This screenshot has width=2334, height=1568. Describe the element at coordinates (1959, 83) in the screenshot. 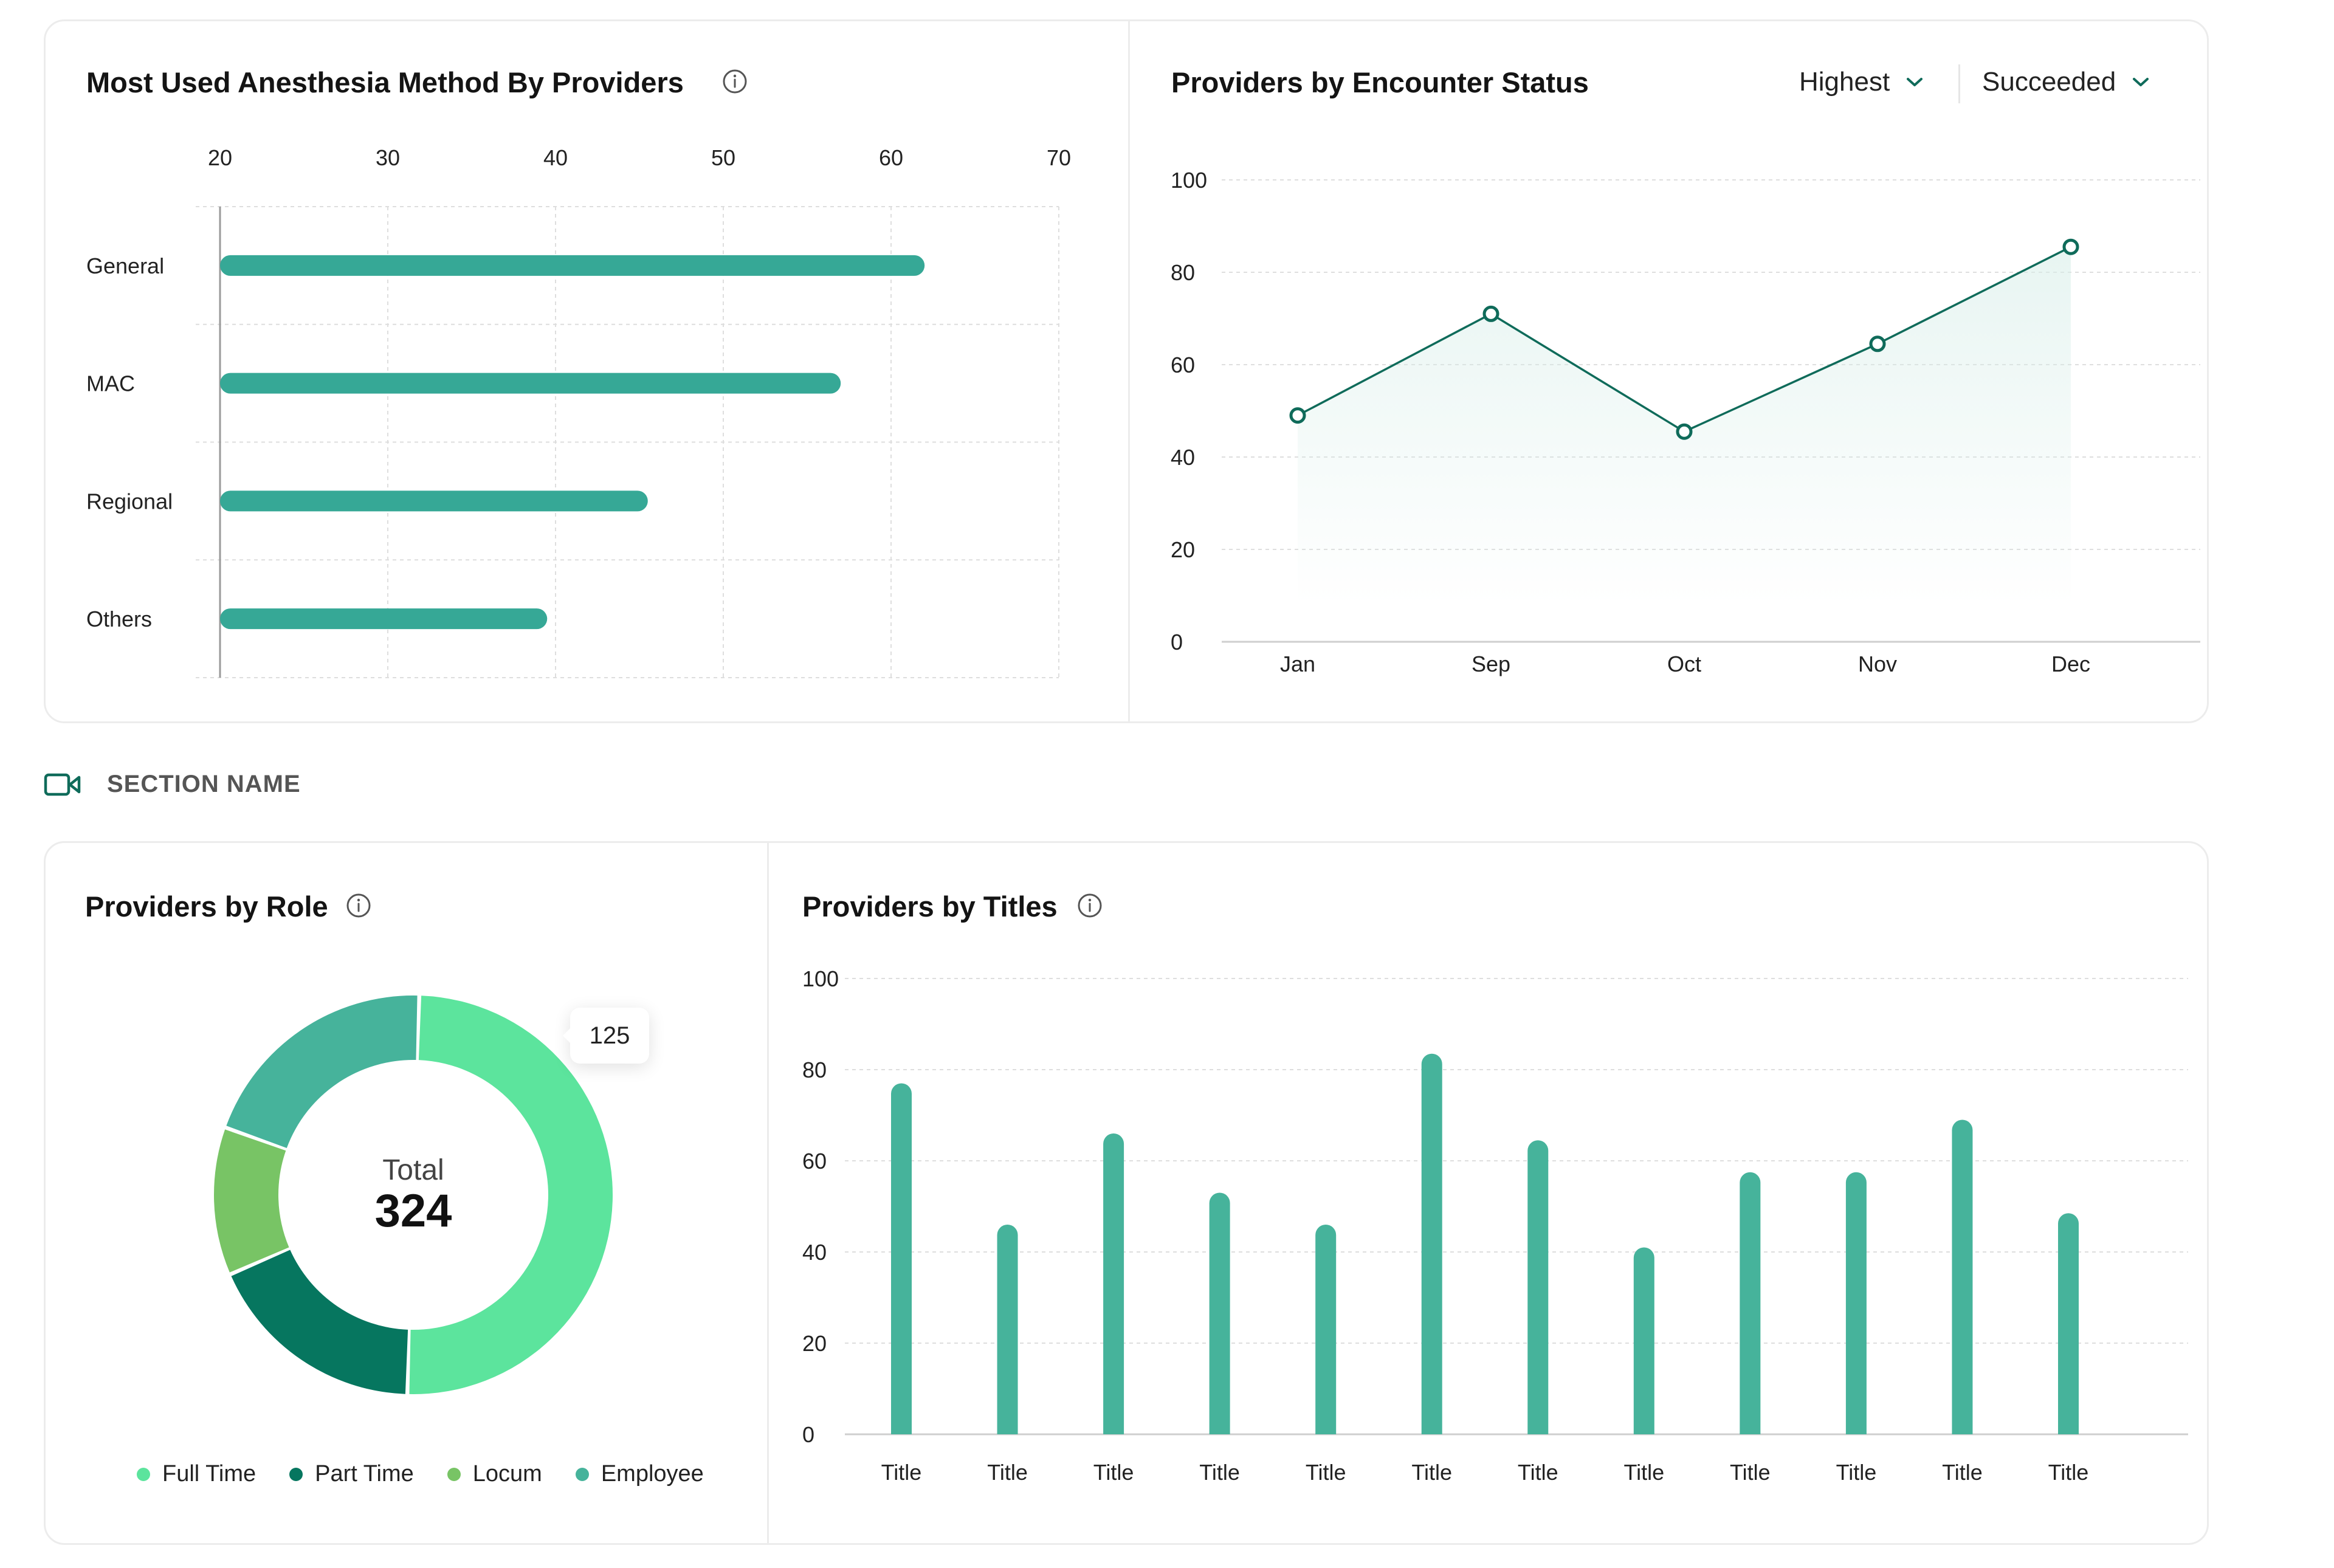

I see `dropdown-separator` at that location.